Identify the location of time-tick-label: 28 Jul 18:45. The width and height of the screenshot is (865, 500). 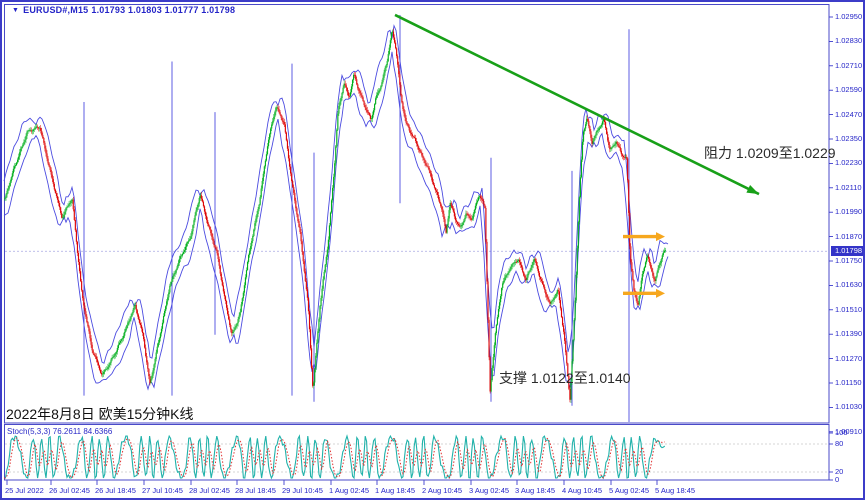
(255, 490).